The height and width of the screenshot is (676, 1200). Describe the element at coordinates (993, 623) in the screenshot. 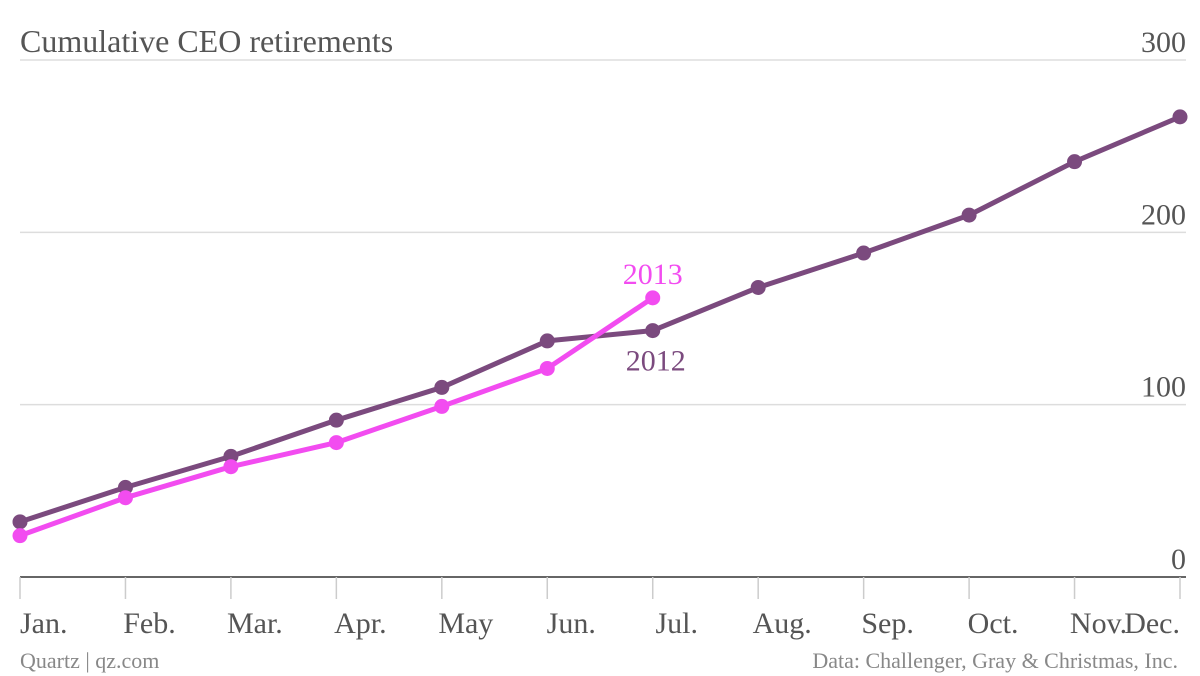

I see `x-tick-label: Oct.` at that location.